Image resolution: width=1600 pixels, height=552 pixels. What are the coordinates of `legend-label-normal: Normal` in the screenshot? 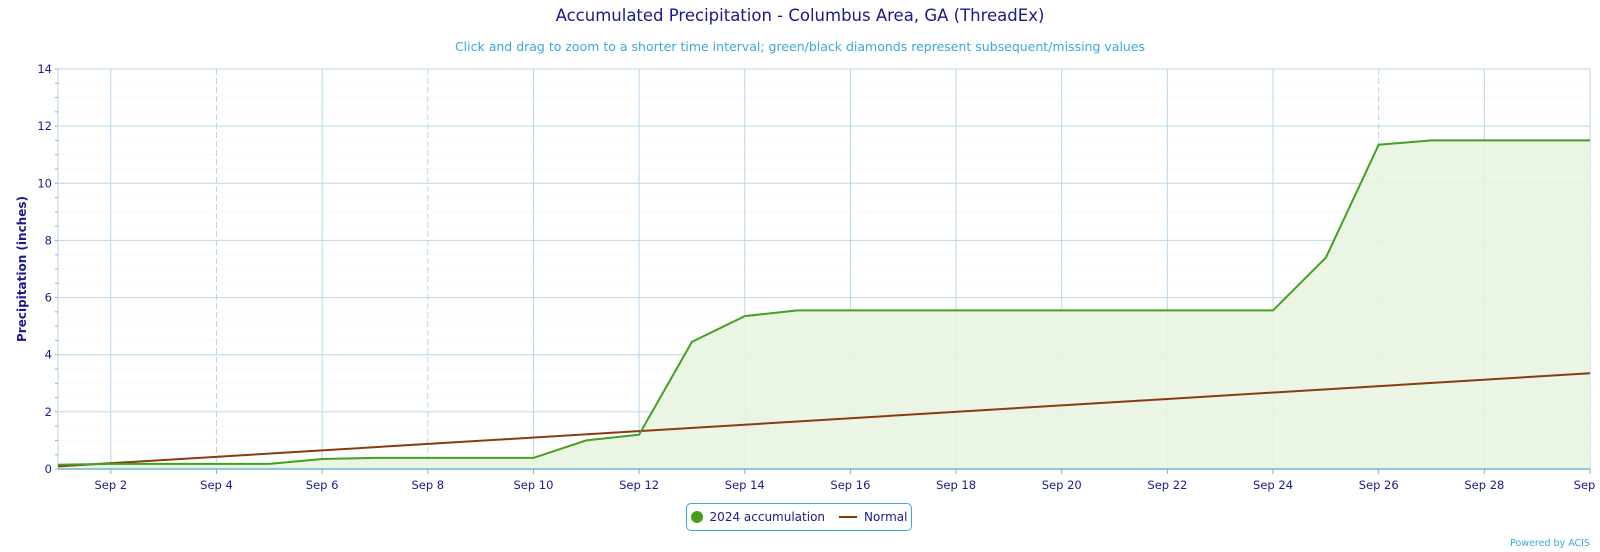 It's located at (886, 517).